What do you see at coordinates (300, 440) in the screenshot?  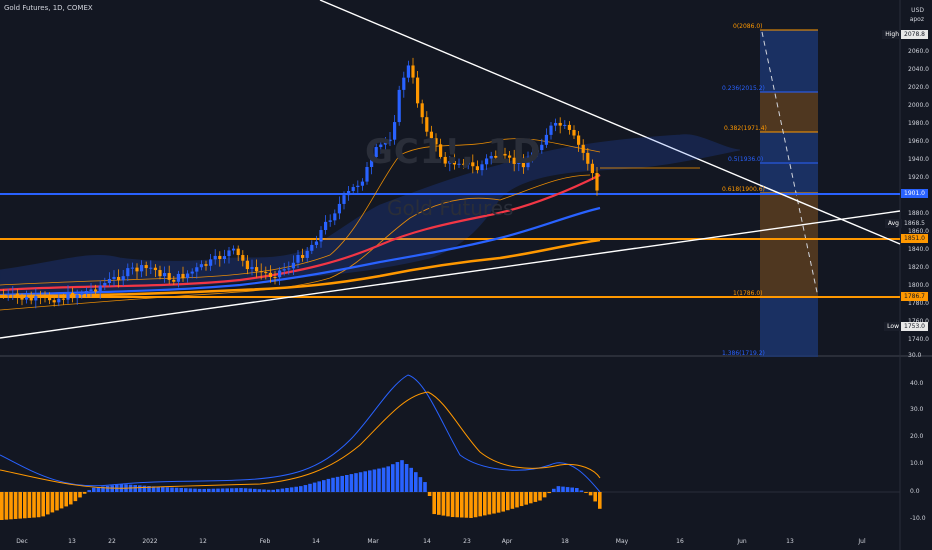 I see `osc-line-orange` at bounding box center [300, 440].